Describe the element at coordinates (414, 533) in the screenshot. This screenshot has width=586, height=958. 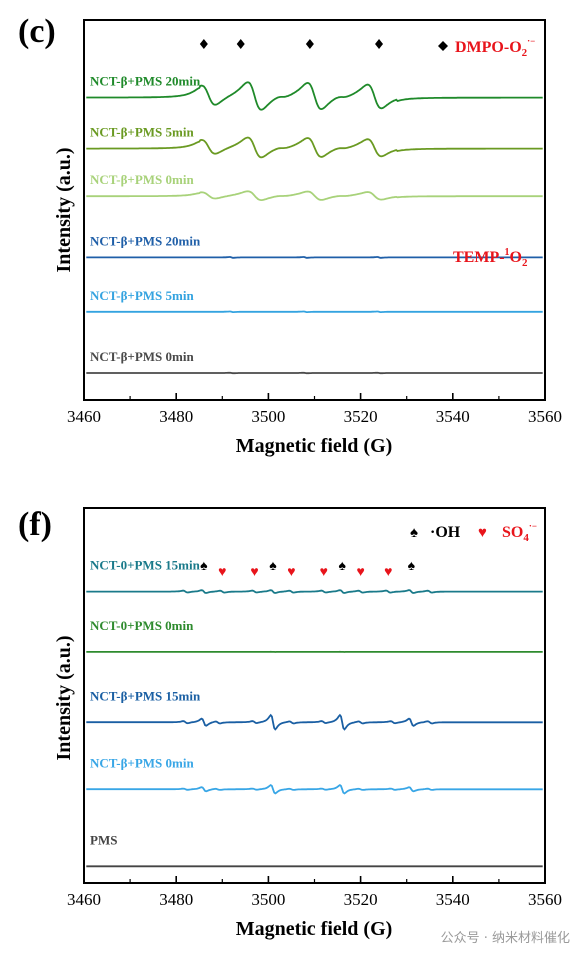
I see `legend-spade-icon: ♠` at that location.